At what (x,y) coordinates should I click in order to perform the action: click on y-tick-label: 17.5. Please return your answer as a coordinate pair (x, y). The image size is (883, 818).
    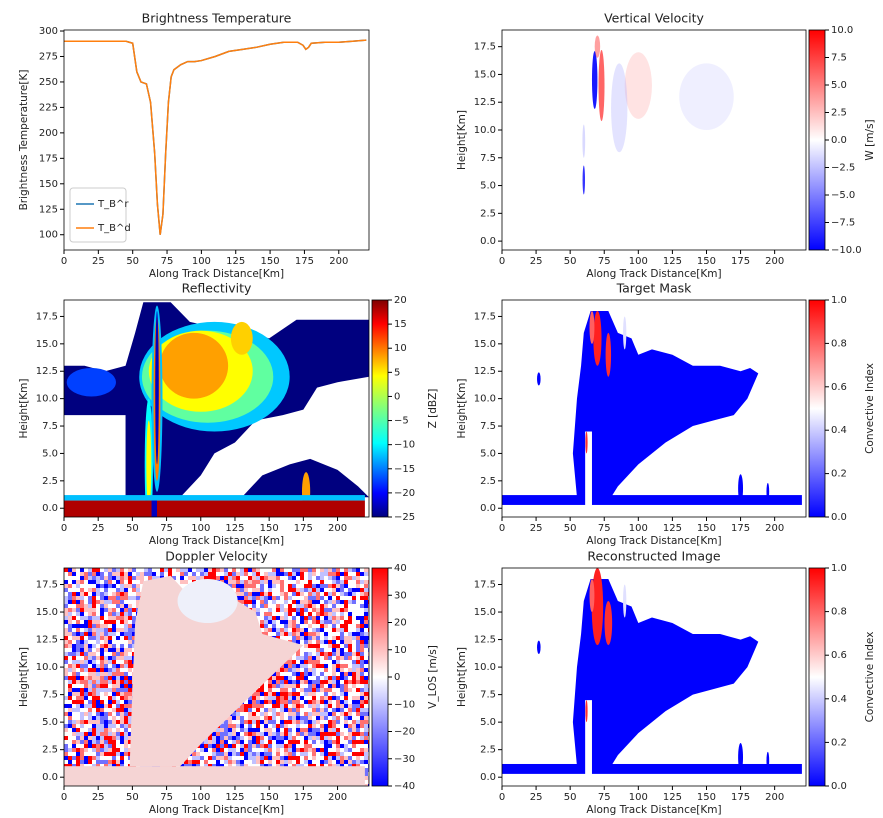
    Looking at the image, I should click on (47, 316).